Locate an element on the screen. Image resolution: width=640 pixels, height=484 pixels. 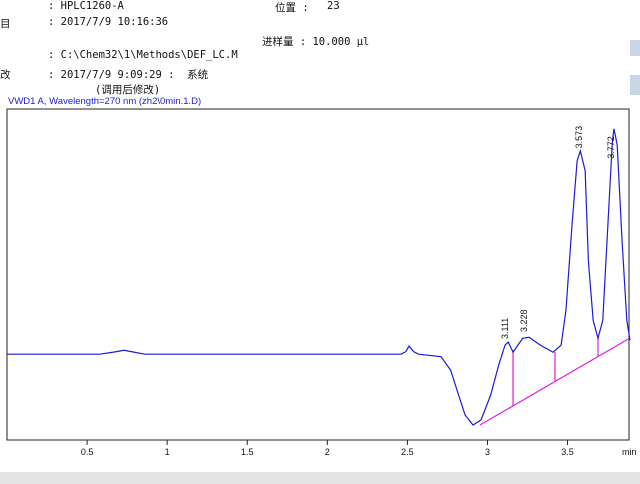
position-label: 位置 : is located at coordinates (292, 8).